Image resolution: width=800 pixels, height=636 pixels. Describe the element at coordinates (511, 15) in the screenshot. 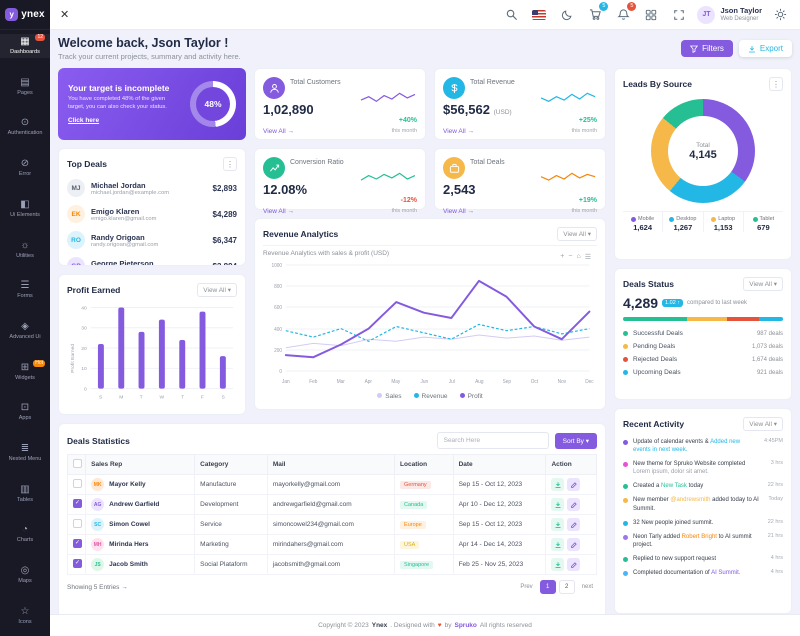

I see `search-button` at that location.